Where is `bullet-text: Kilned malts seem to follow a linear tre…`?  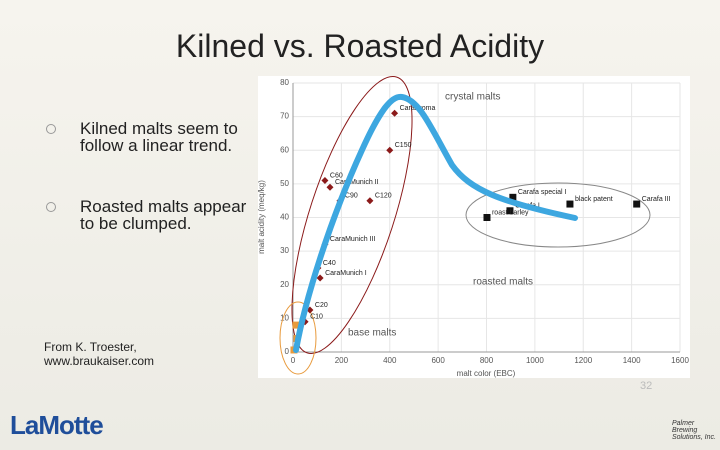 bullet-text: Kilned malts seem to follow a linear tre… is located at coordinates (159, 137).